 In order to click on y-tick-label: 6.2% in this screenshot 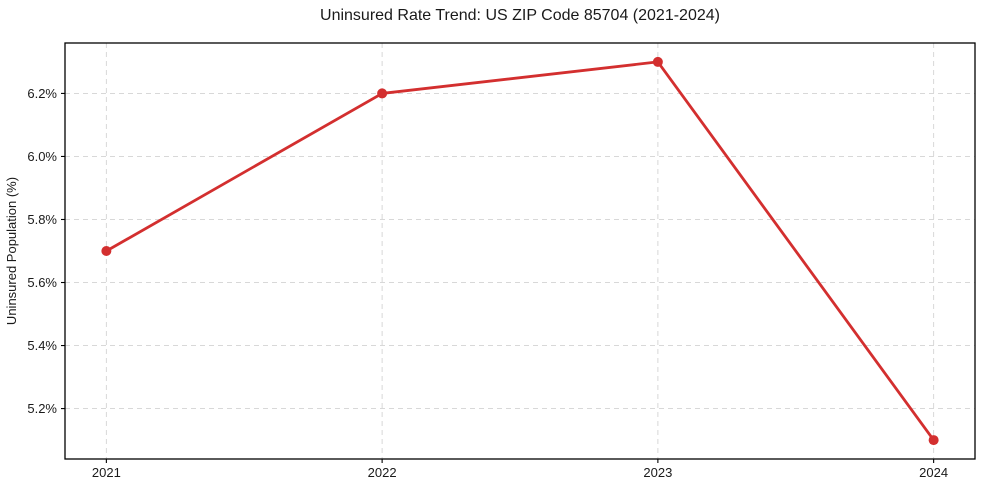, I will do `click(42, 93)`.